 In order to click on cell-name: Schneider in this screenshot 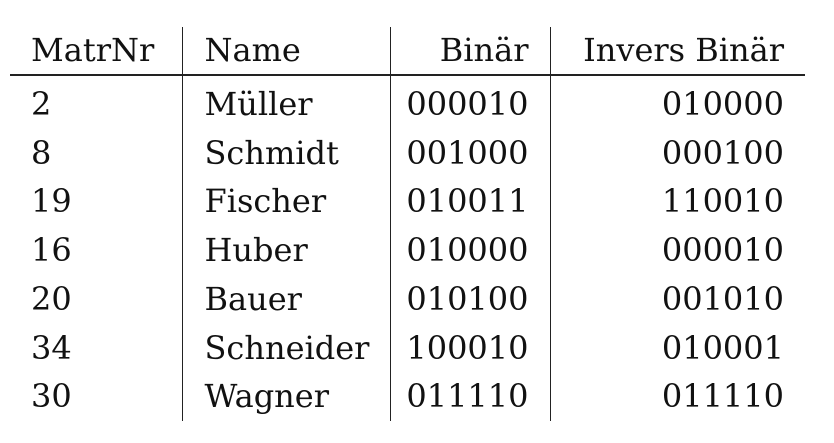, I will do `click(286, 348)`.